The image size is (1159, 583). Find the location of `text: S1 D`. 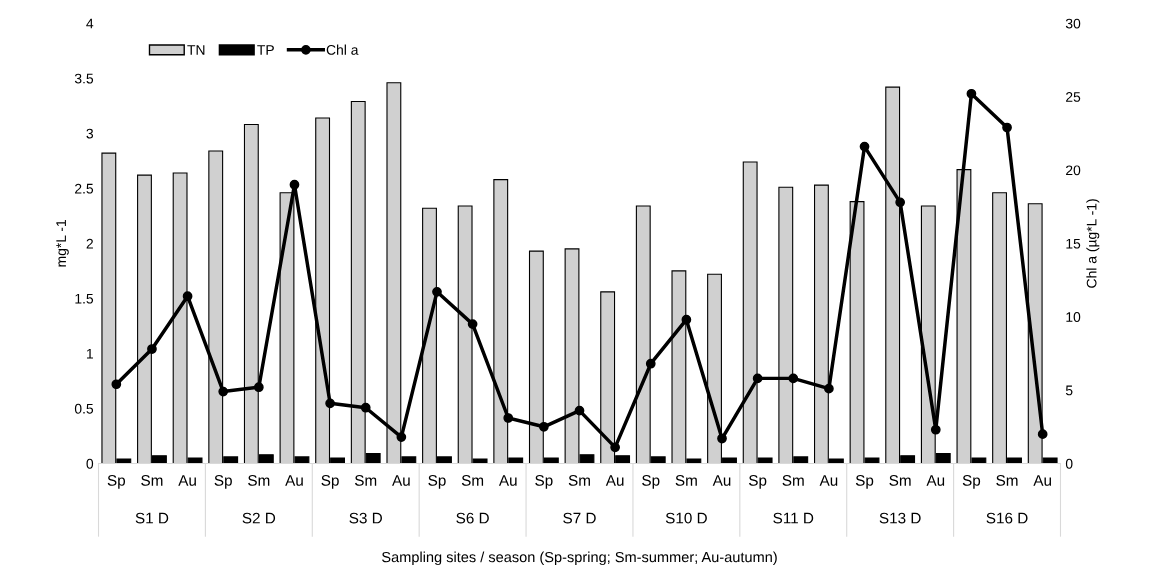

text: S1 D is located at coordinates (152, 518).